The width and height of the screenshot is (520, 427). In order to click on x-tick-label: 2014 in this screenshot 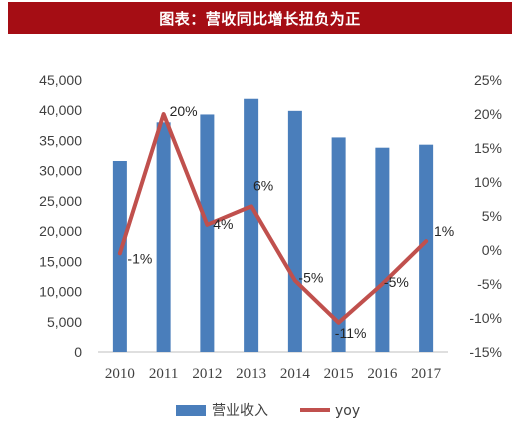, I will do `click(295, 374)`.